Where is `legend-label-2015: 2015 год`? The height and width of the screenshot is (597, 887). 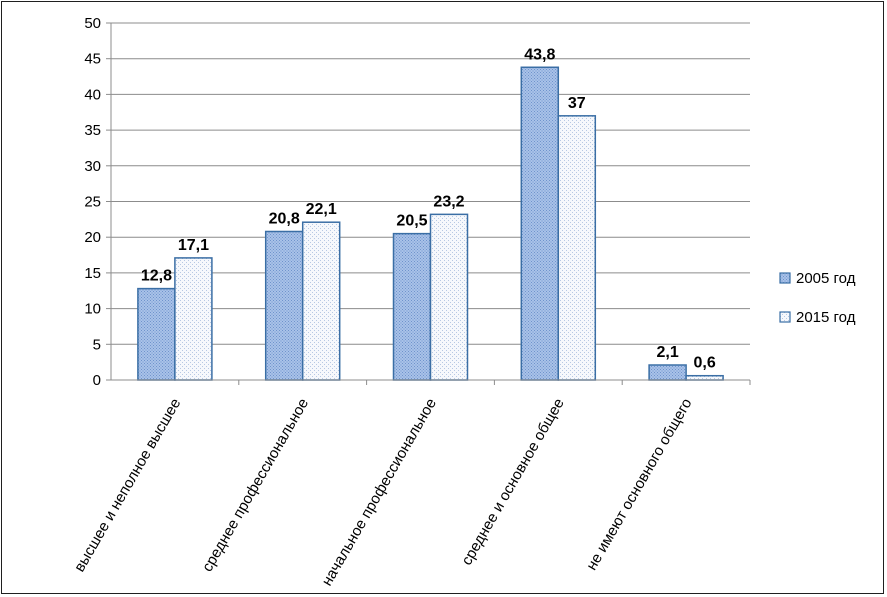 legend-label-2015: 2015 год is located at coordinates (826, 317).